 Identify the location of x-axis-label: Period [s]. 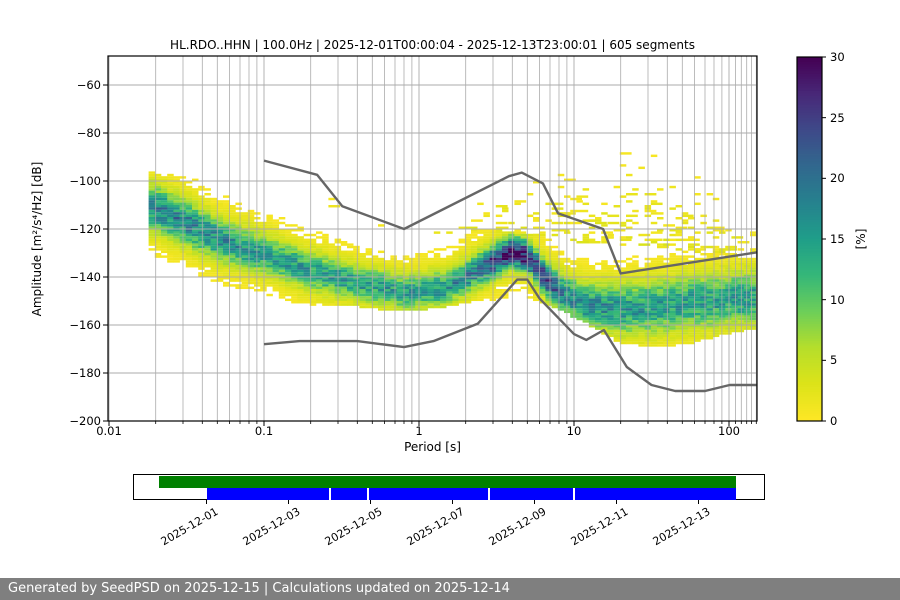
(432, 447).